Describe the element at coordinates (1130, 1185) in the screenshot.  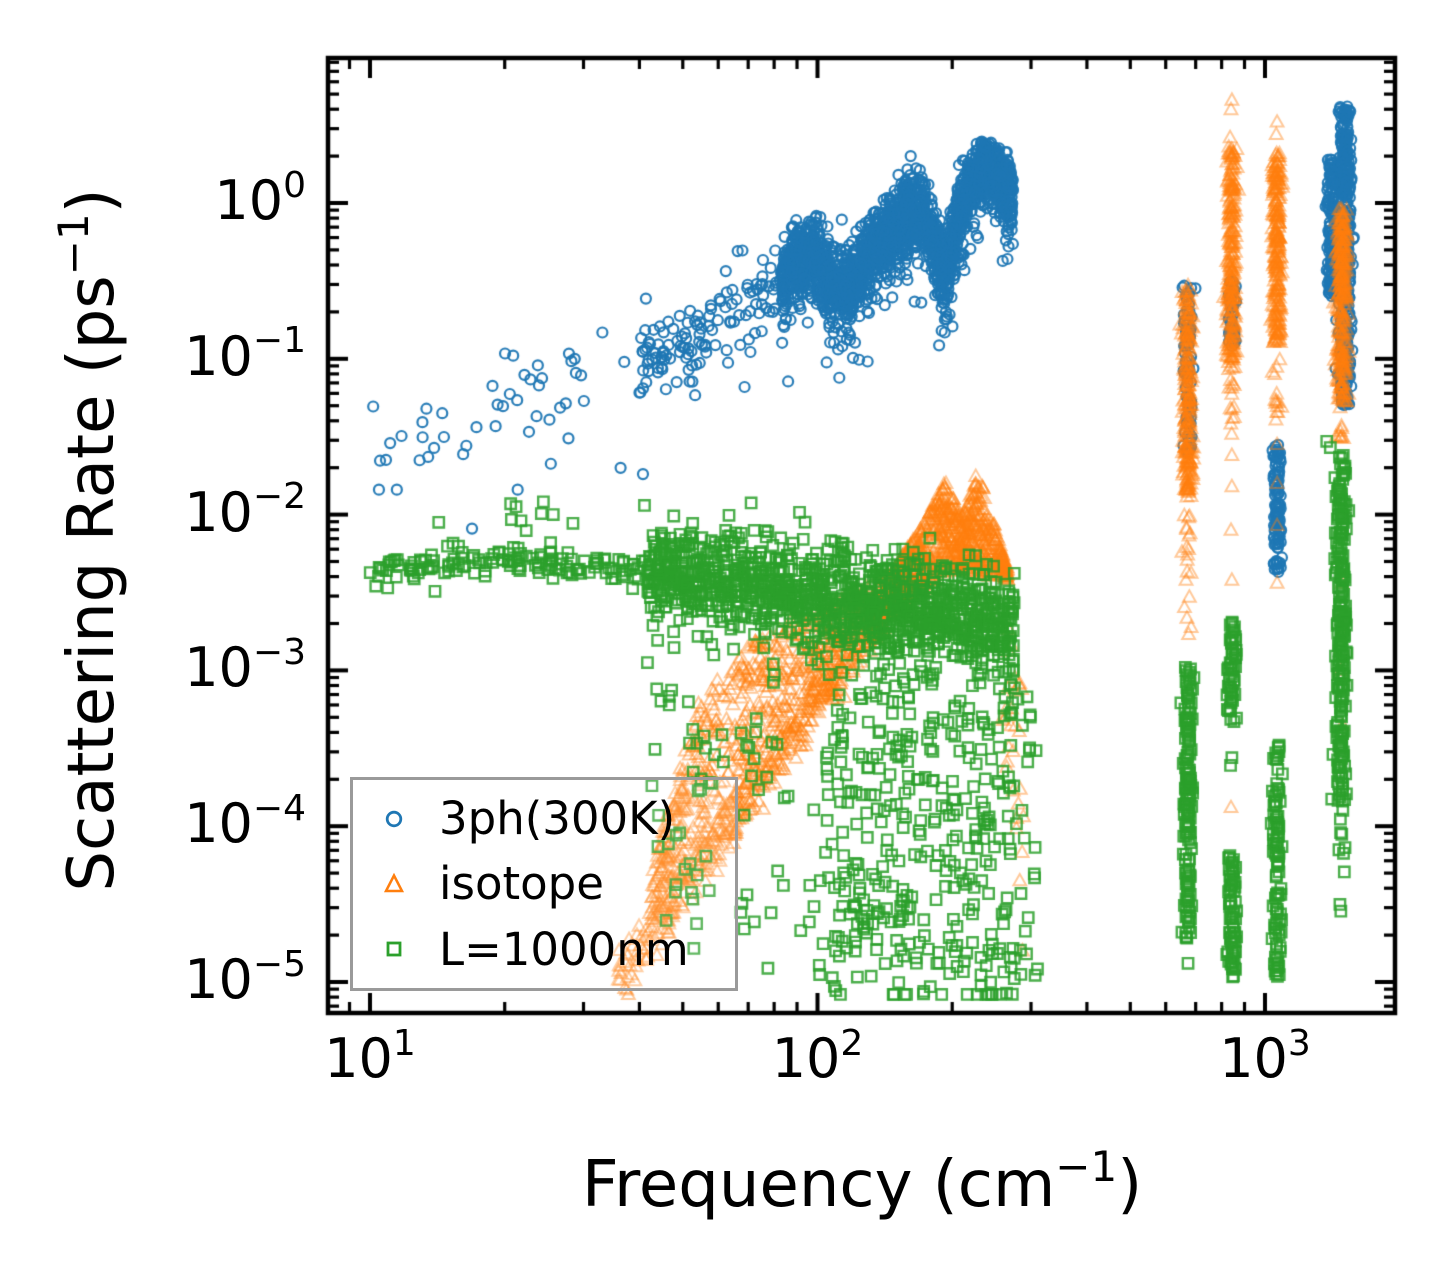
I see `x-axis-title-close: )` at that location.